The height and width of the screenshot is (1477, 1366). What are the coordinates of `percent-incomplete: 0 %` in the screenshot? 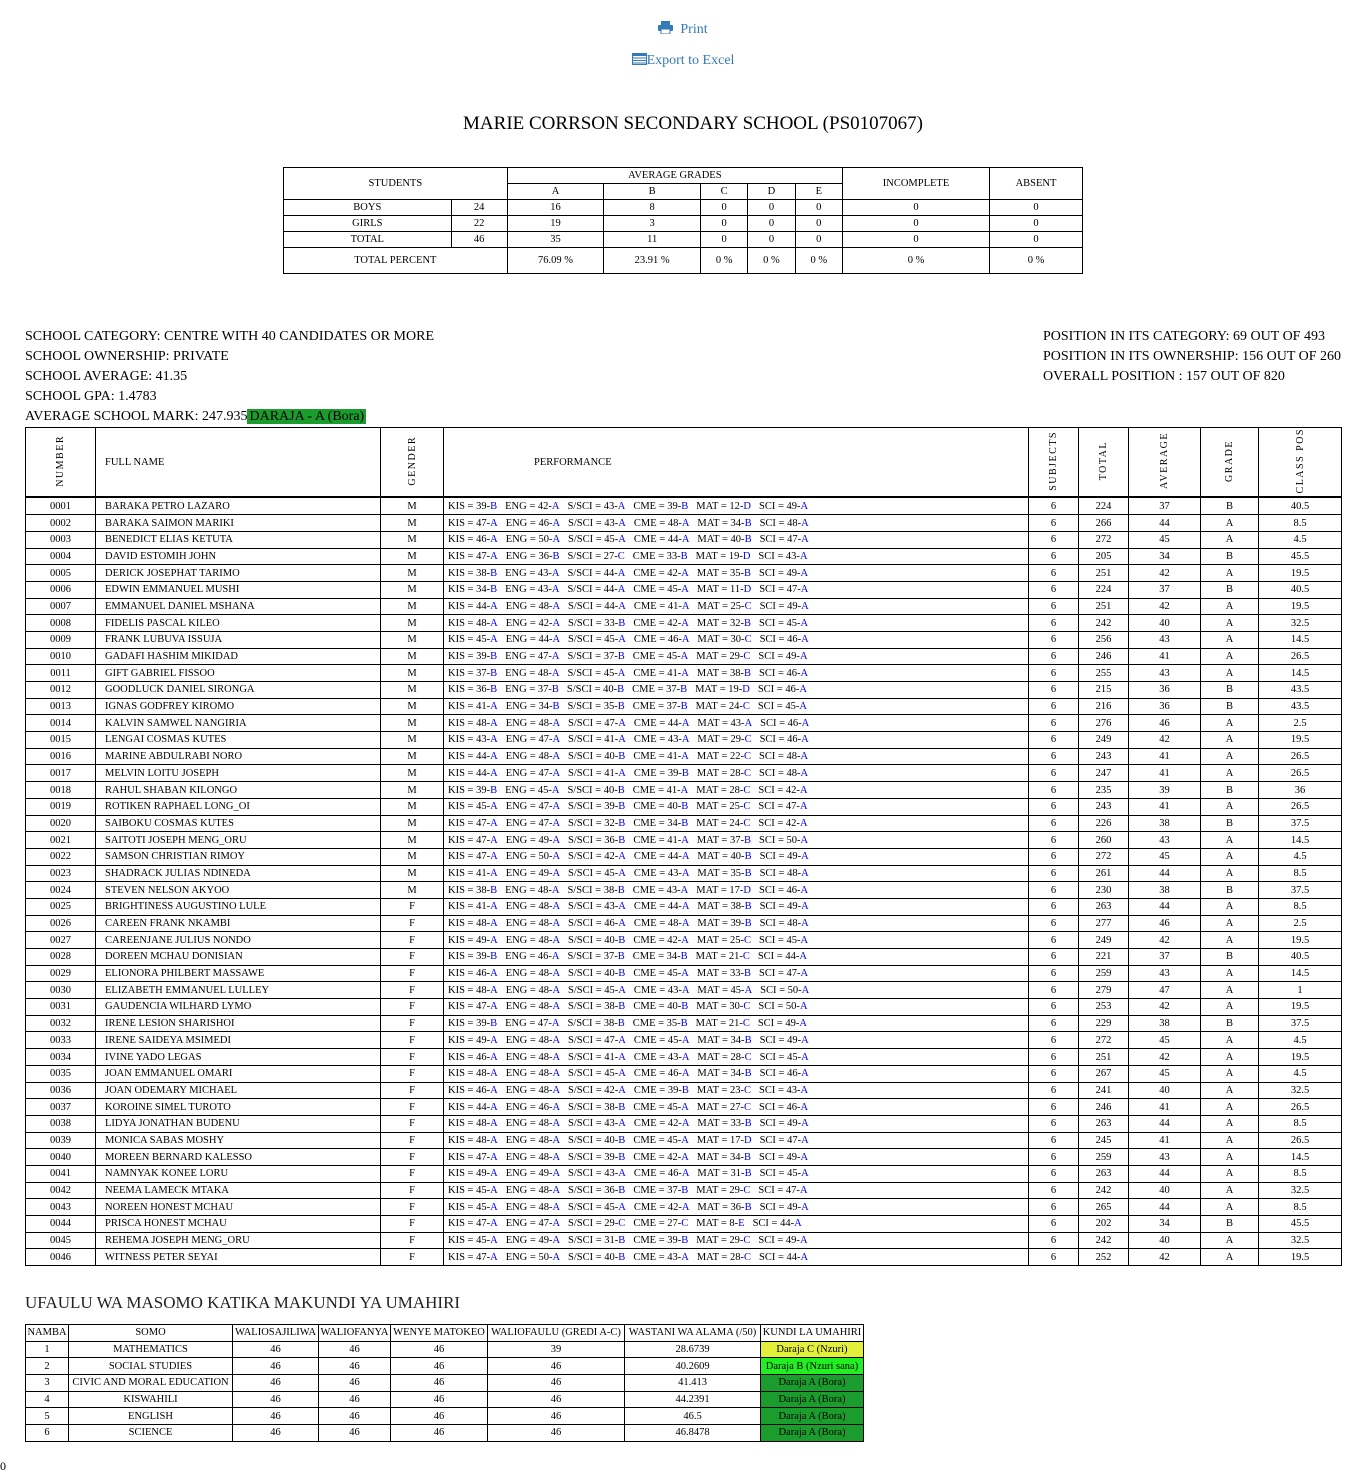 It's located at (916, 260).